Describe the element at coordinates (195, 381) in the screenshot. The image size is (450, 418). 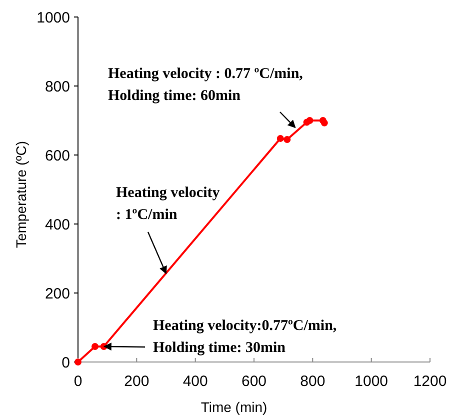
I see `x-tick-label: 400` at that location.